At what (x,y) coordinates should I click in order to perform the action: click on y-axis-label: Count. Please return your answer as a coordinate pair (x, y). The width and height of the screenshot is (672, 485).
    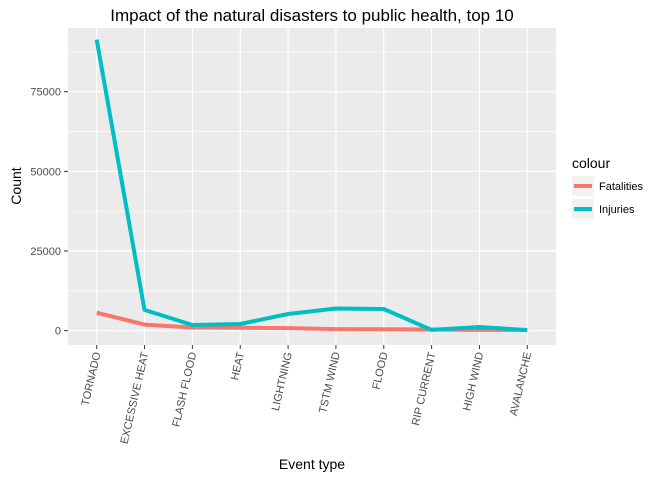
    Looking at the image, I should click on (16, 185).